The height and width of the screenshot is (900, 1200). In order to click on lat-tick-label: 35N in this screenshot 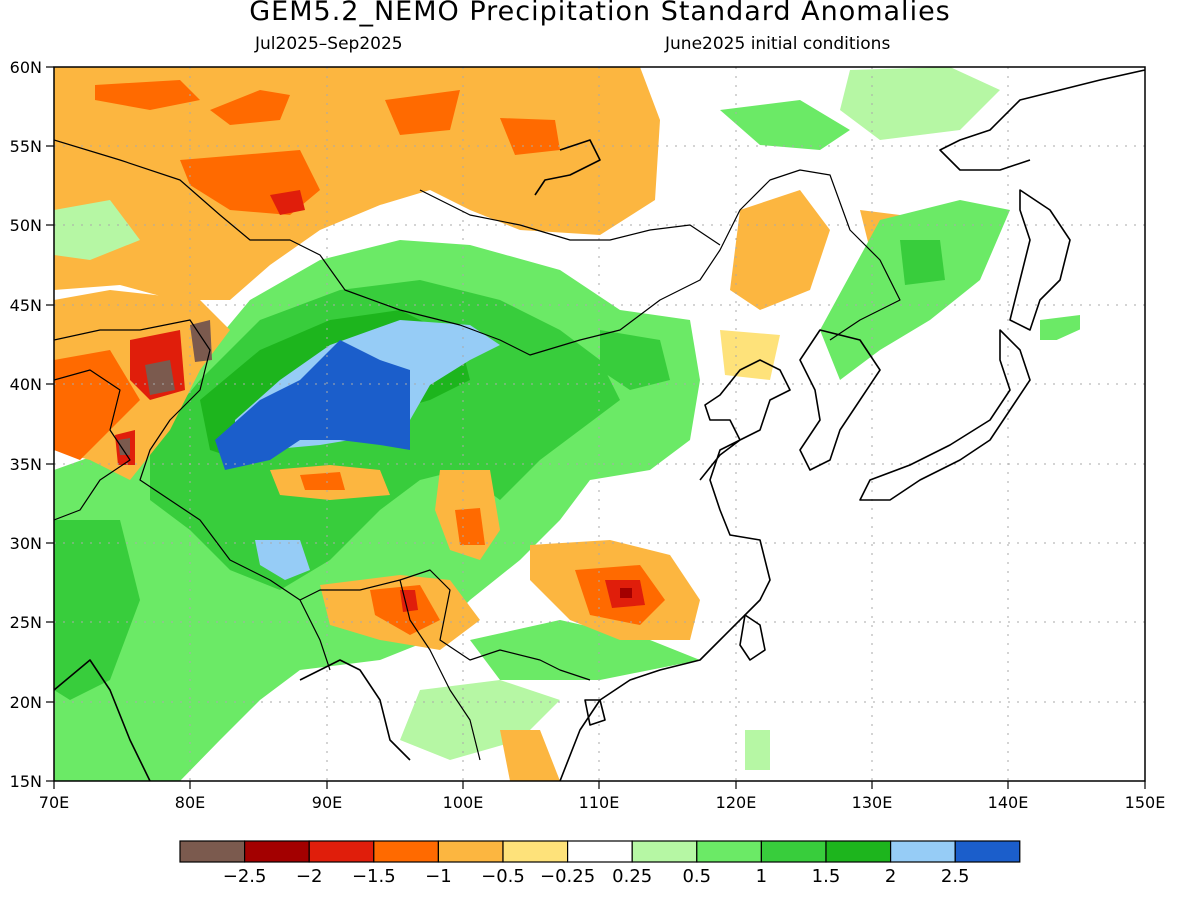, I will do `click(26, 464)`.